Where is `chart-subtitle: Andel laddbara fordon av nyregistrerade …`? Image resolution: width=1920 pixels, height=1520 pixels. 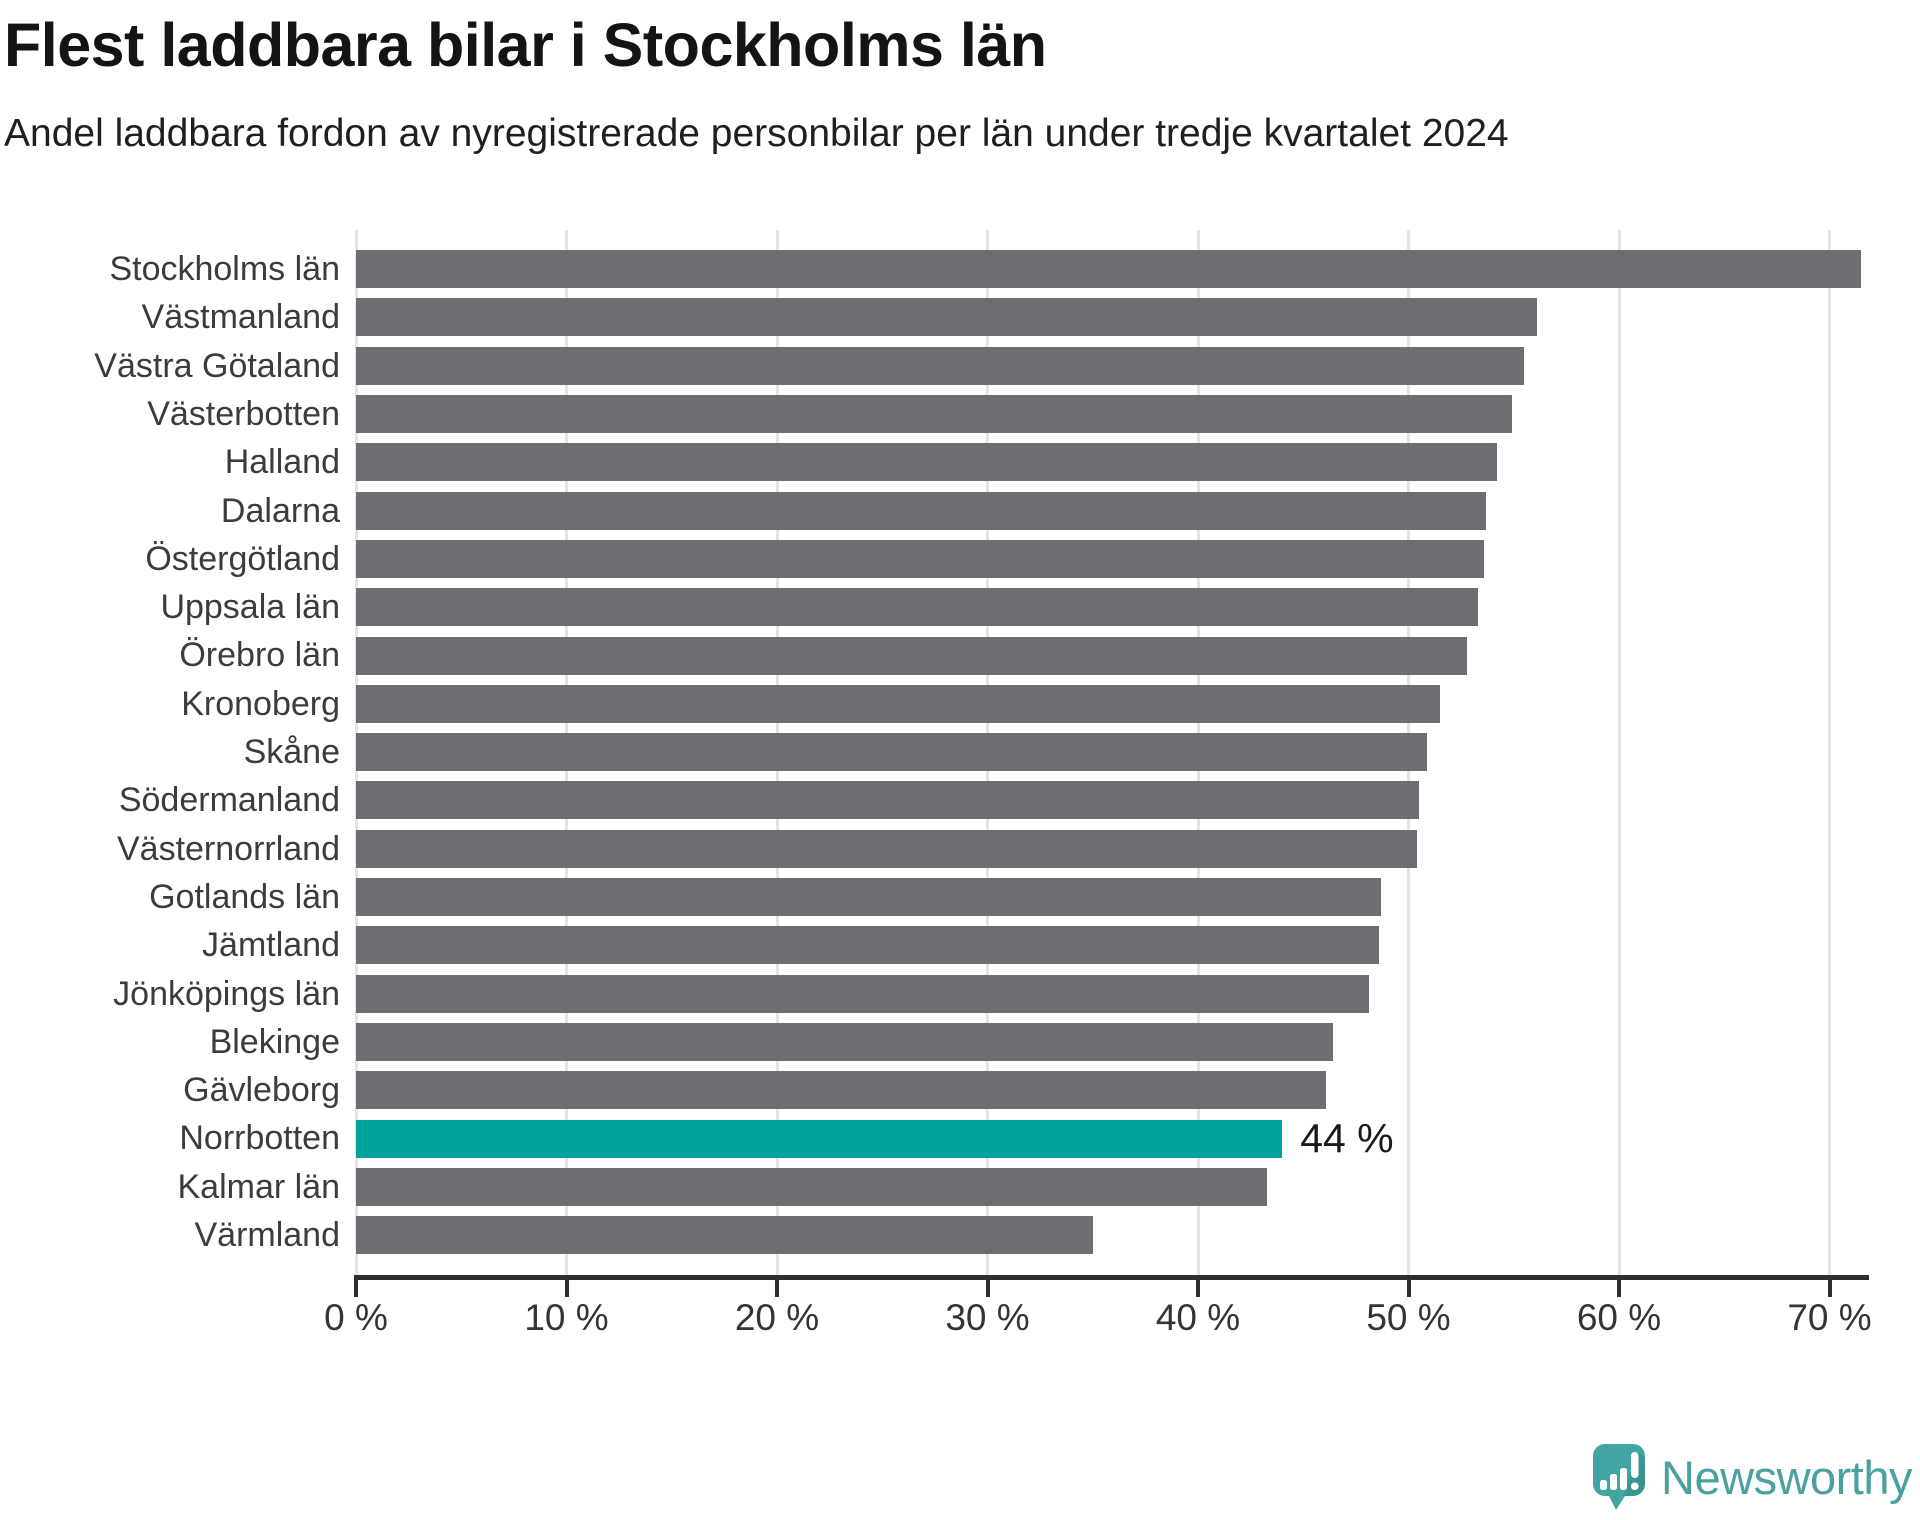 chart-subtitle: Andel laddbara fordon av nyregistrerade … is located at coordinates (756, 133).